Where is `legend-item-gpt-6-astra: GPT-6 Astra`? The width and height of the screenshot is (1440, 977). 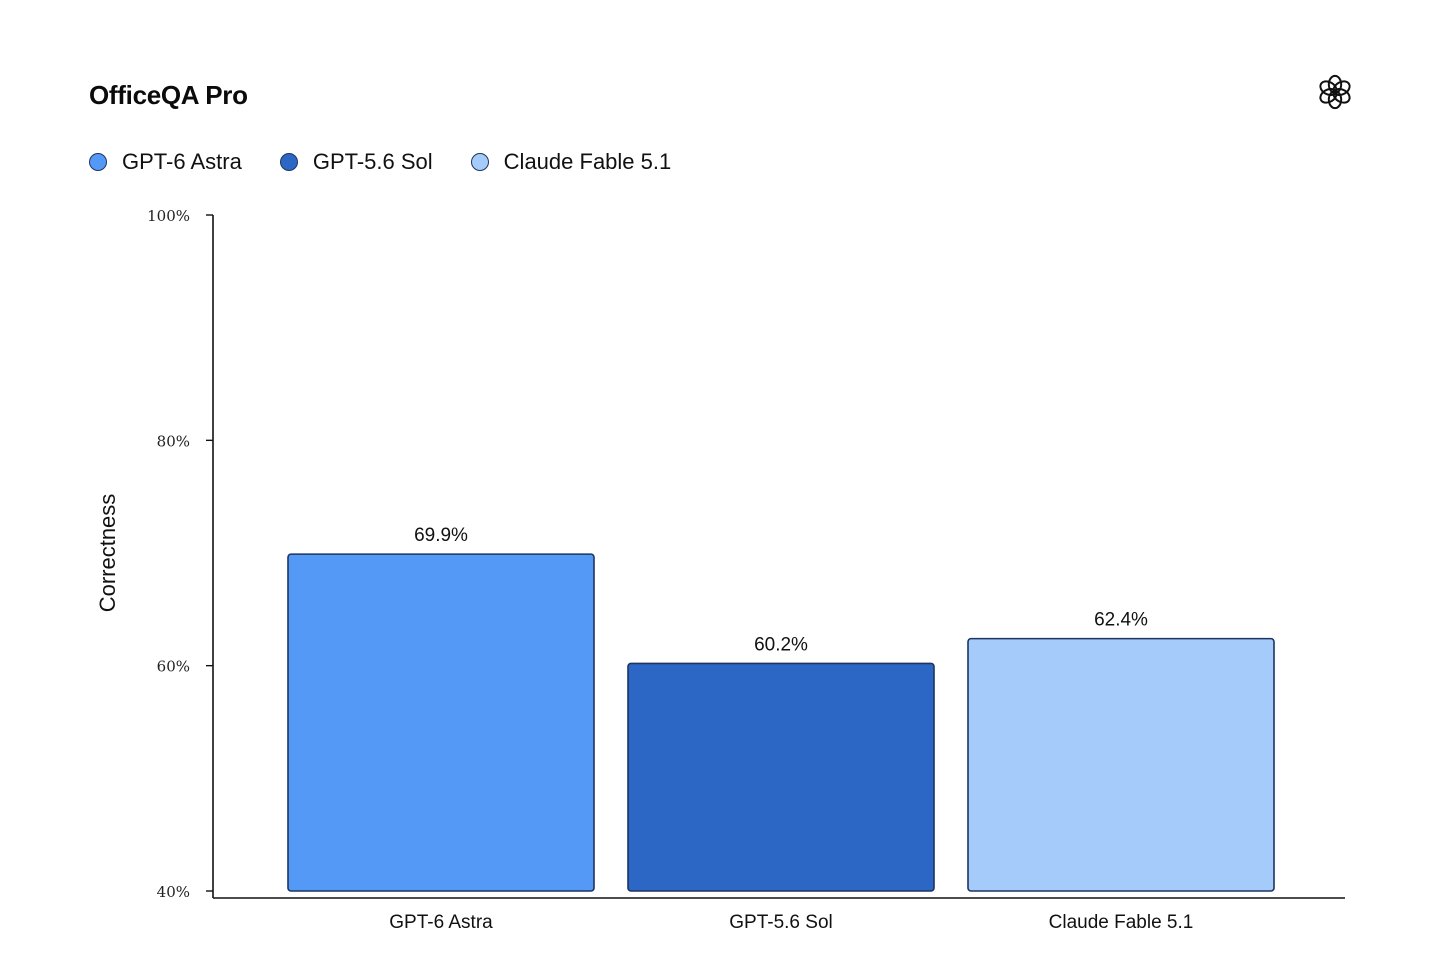
legend-item-gpt-6-astra: GPT-6 Astra is located at coordinates (165, 162).